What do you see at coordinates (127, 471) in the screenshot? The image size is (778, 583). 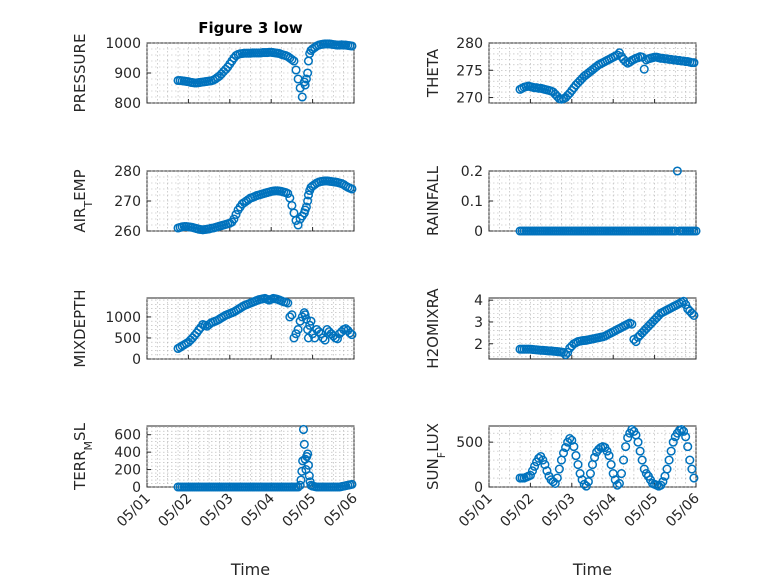 I see `y-tick-label: 200` at bounding box center [127, 471].